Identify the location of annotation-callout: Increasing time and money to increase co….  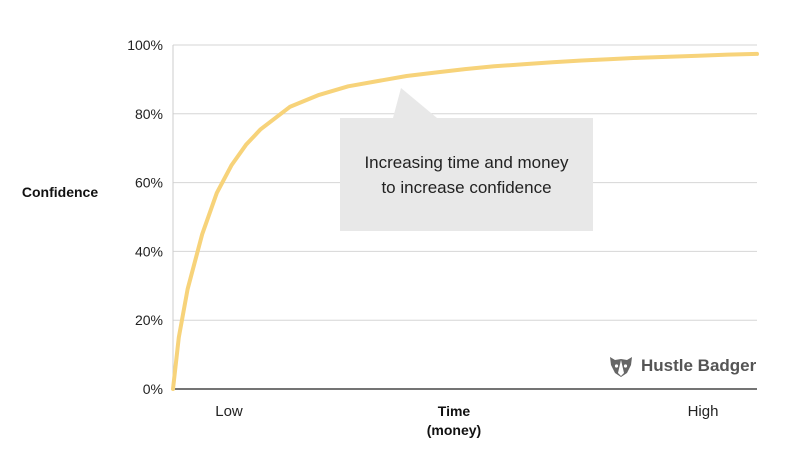
(466, 174).